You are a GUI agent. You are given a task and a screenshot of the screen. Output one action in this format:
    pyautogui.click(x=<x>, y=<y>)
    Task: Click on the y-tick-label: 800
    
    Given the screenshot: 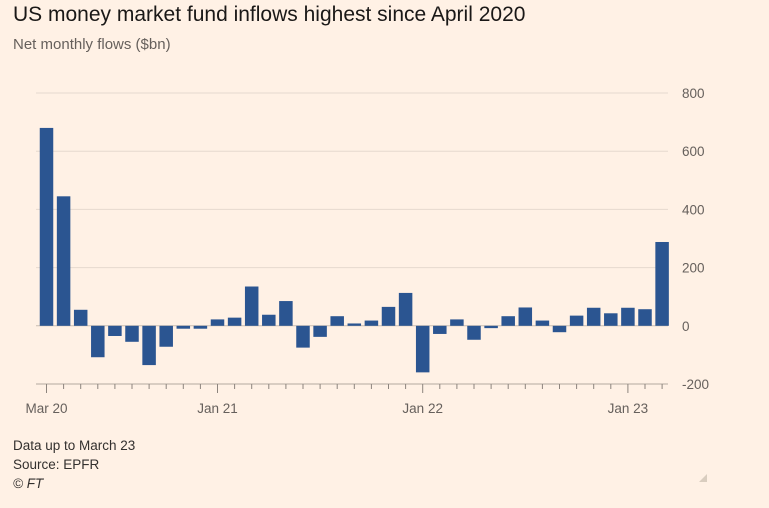 What is the action you would take?
    pyautogui.click(x=693, y=93)
    